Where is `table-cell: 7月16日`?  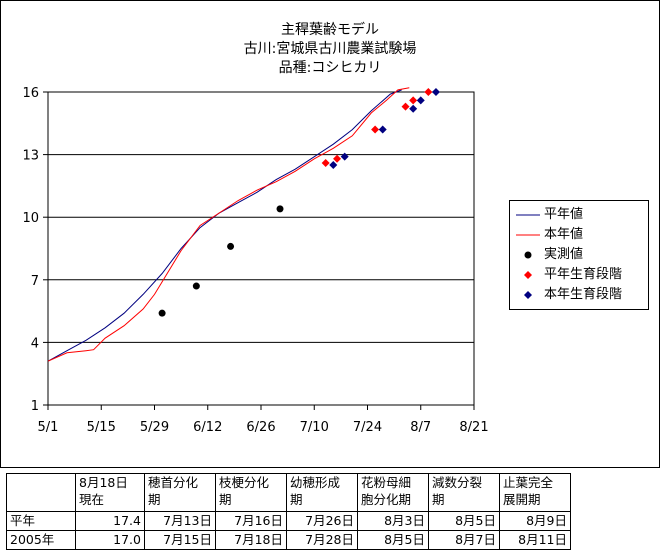
table-cell: 7月16日 is located at coordinates (251, 521).